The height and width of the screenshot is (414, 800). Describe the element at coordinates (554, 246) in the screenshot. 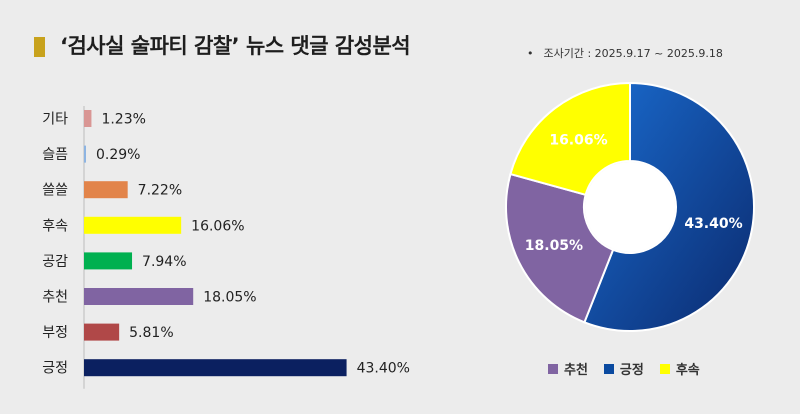

I see `donut-slice-label: 18.05%` at that location.